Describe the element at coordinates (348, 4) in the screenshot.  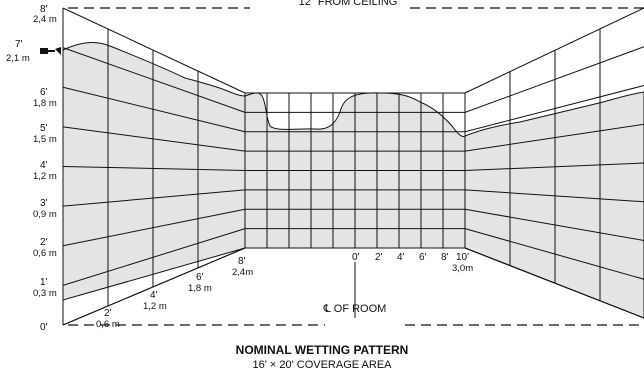
I see `ceiling-note: 12" FROM CEILING` at that location.